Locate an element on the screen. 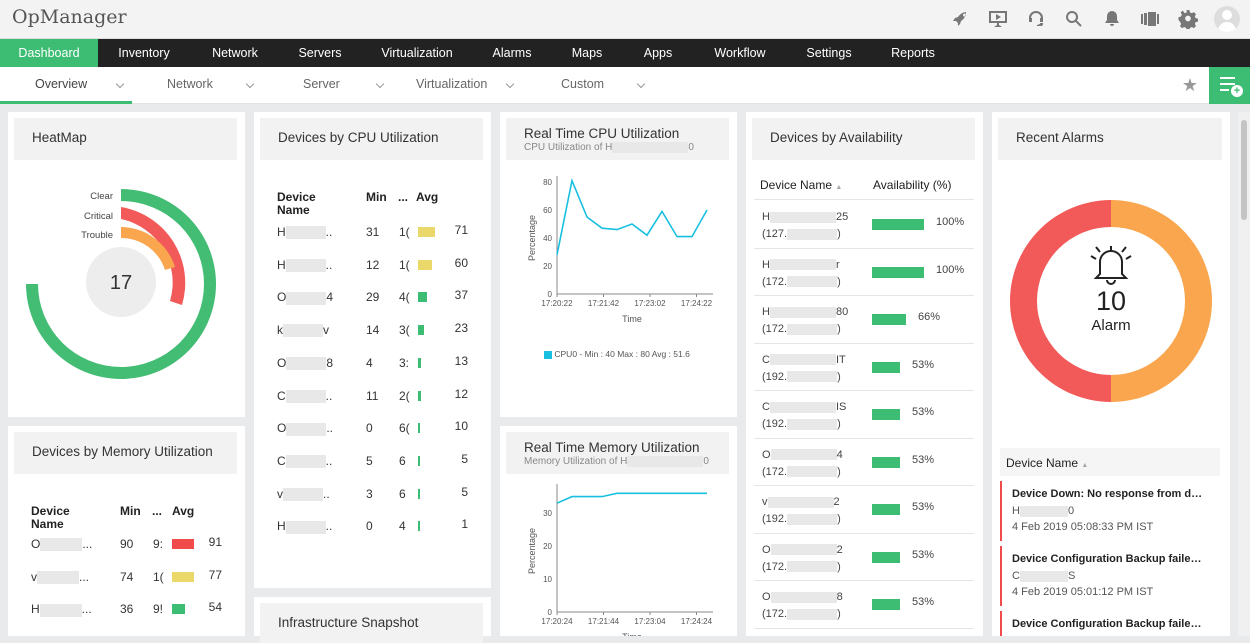 Image resolution: width=1250 pixels, height=643 pixels. table-row: H.. 12 1(60 is located at coordinates (369, 266).